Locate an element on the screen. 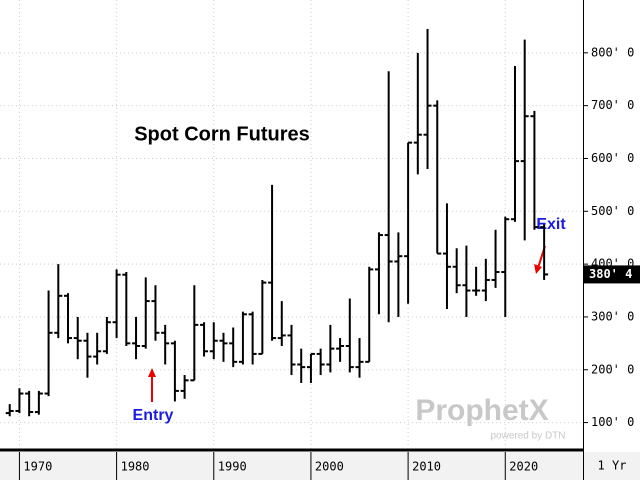 The width and height of the screenshot is (640, 485). y-tick-label: 500' 0 is located at coordinates (612, 211).